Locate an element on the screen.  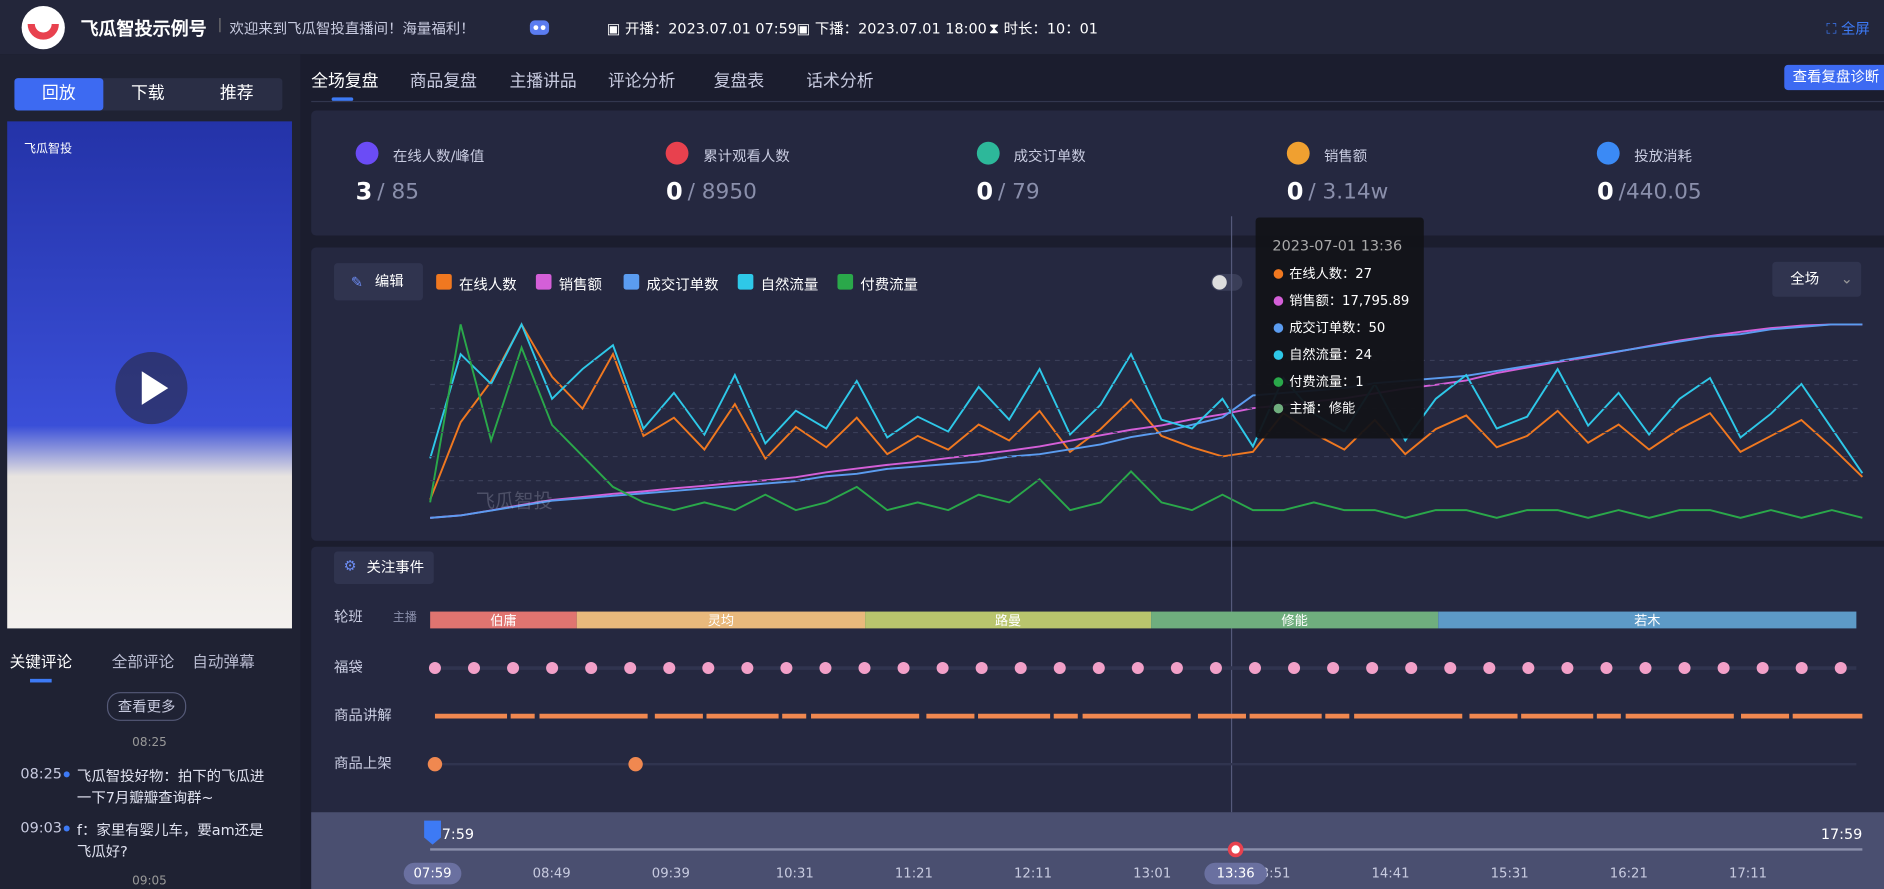
sidebar-tabs: 回放 下载 推荐 is located at coordinates (148, 94).